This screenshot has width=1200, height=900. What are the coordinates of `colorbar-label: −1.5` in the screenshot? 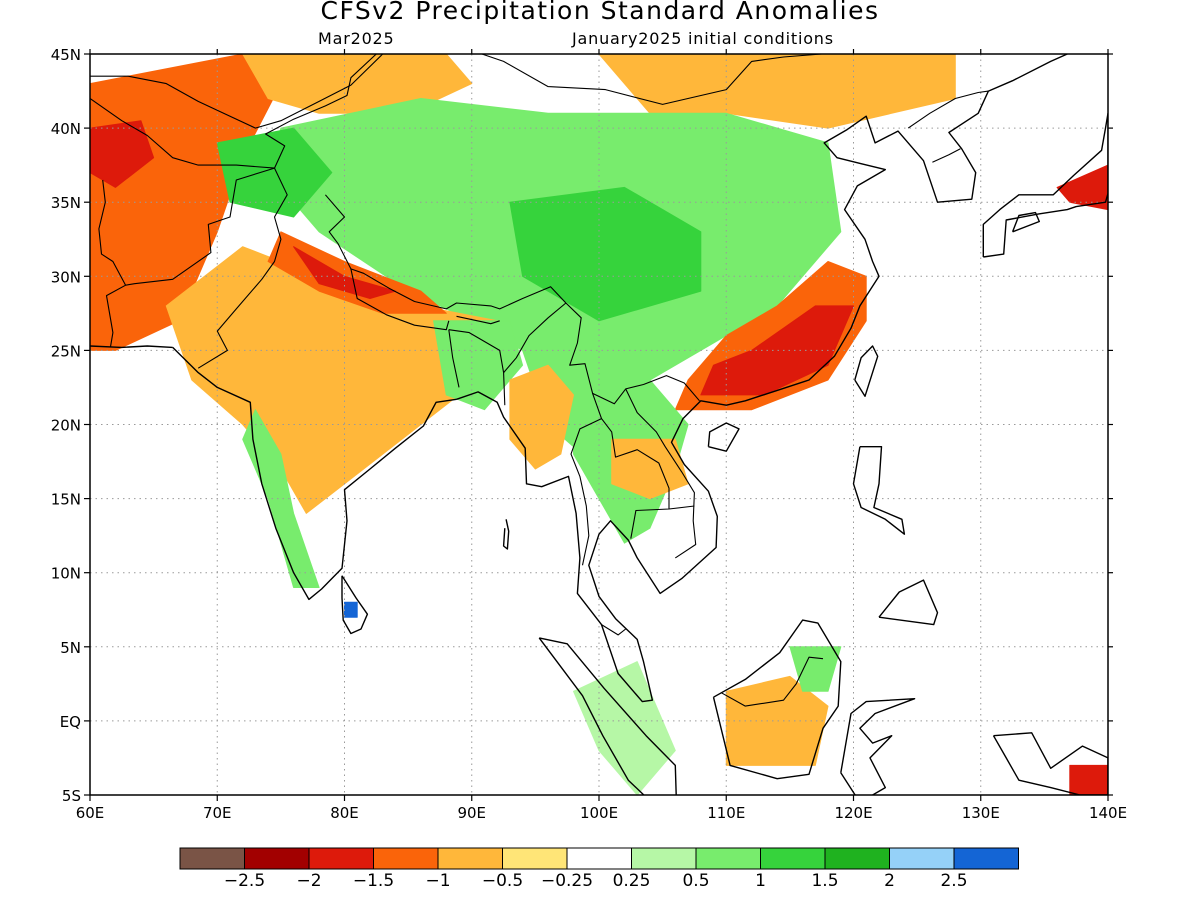 It's located at (373, 881).